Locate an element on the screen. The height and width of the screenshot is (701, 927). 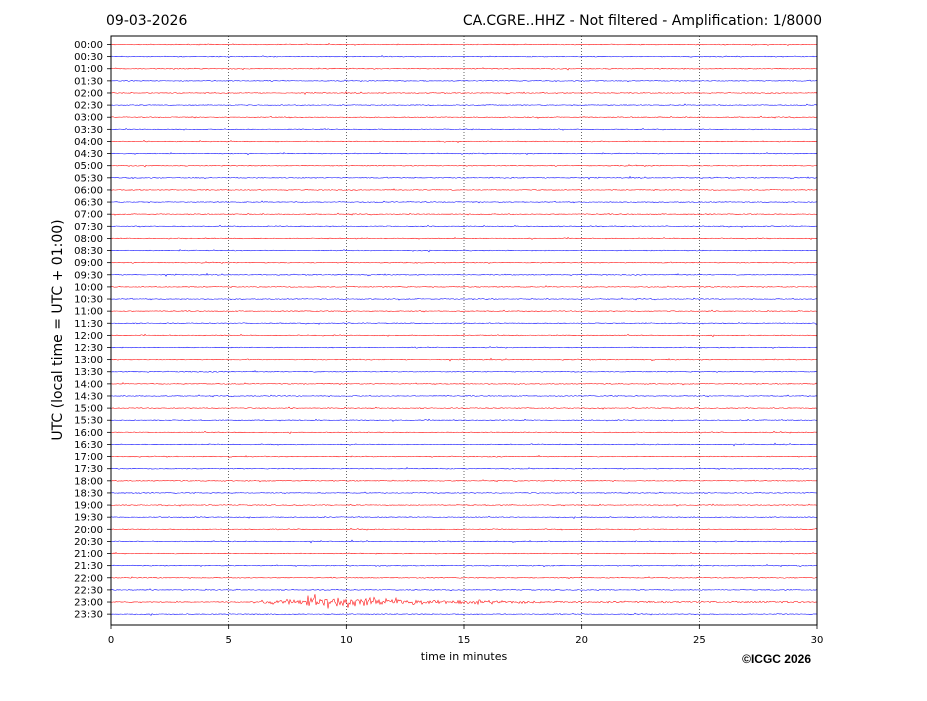
x-tick-layer: 0 5 10 15 20 25 30 is located at coordinates (466, 635).